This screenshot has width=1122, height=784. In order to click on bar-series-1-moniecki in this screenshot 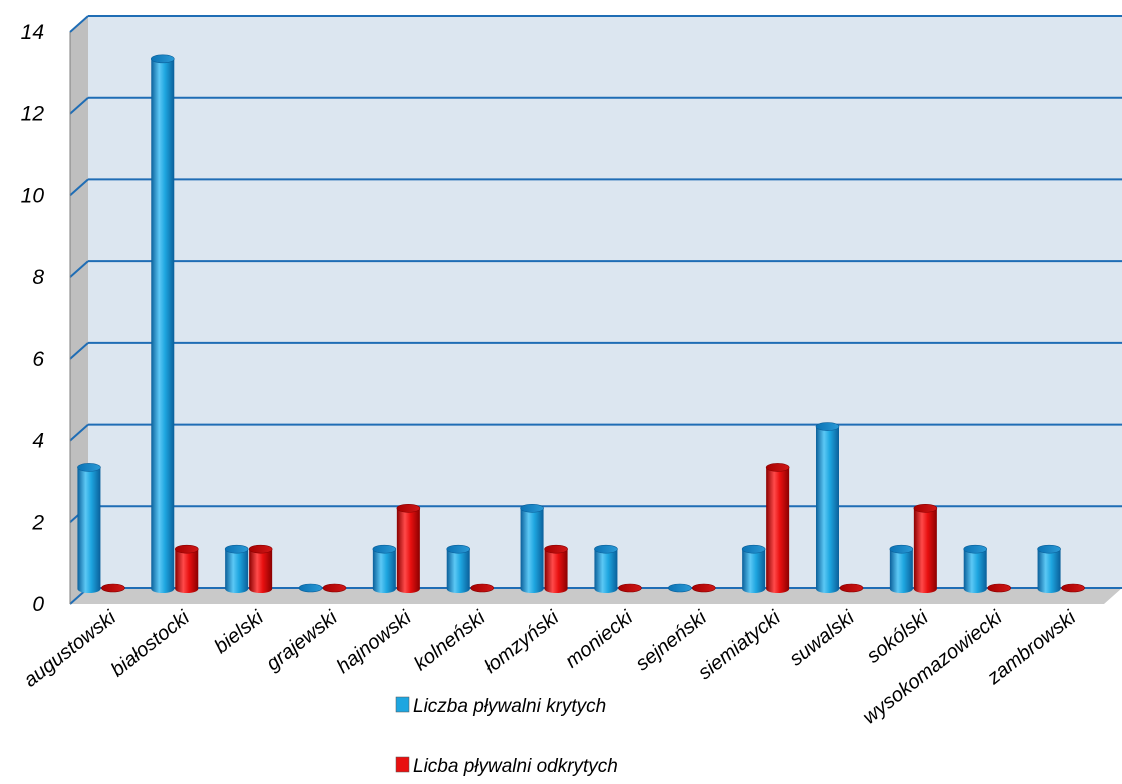, I will do `click(606, 568)`.